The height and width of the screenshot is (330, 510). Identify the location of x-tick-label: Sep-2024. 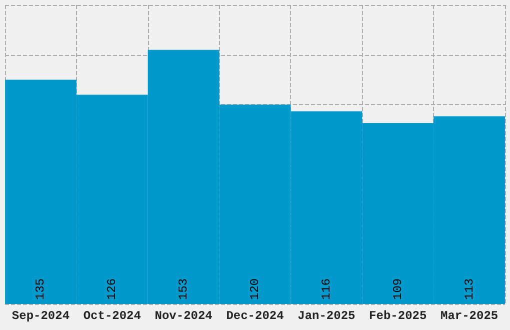
(41, 316).